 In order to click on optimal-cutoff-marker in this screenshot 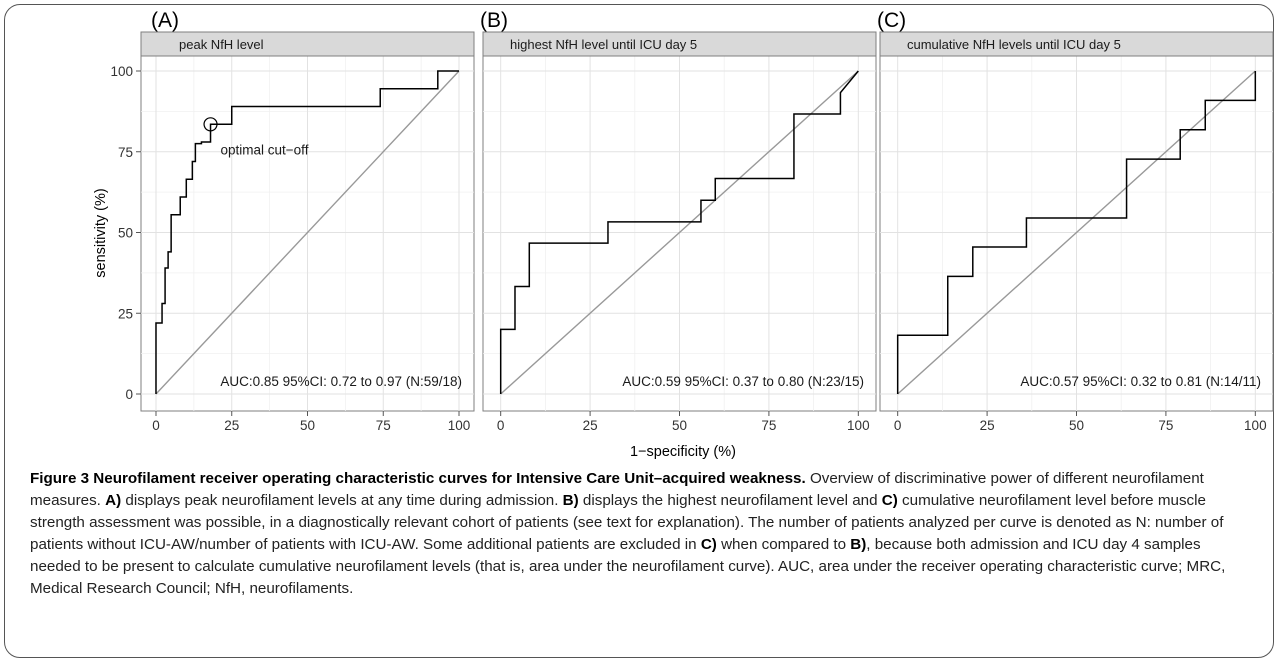, I will do `click(210, 124)`.